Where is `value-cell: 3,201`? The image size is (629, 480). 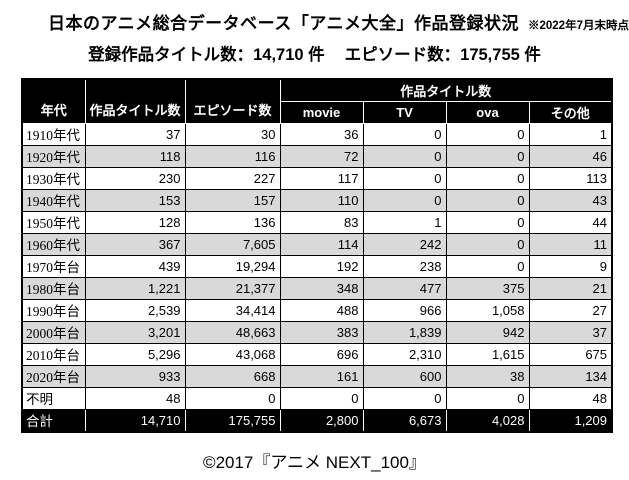
value-cell: 3,201 is located at coordinates (135, 332).